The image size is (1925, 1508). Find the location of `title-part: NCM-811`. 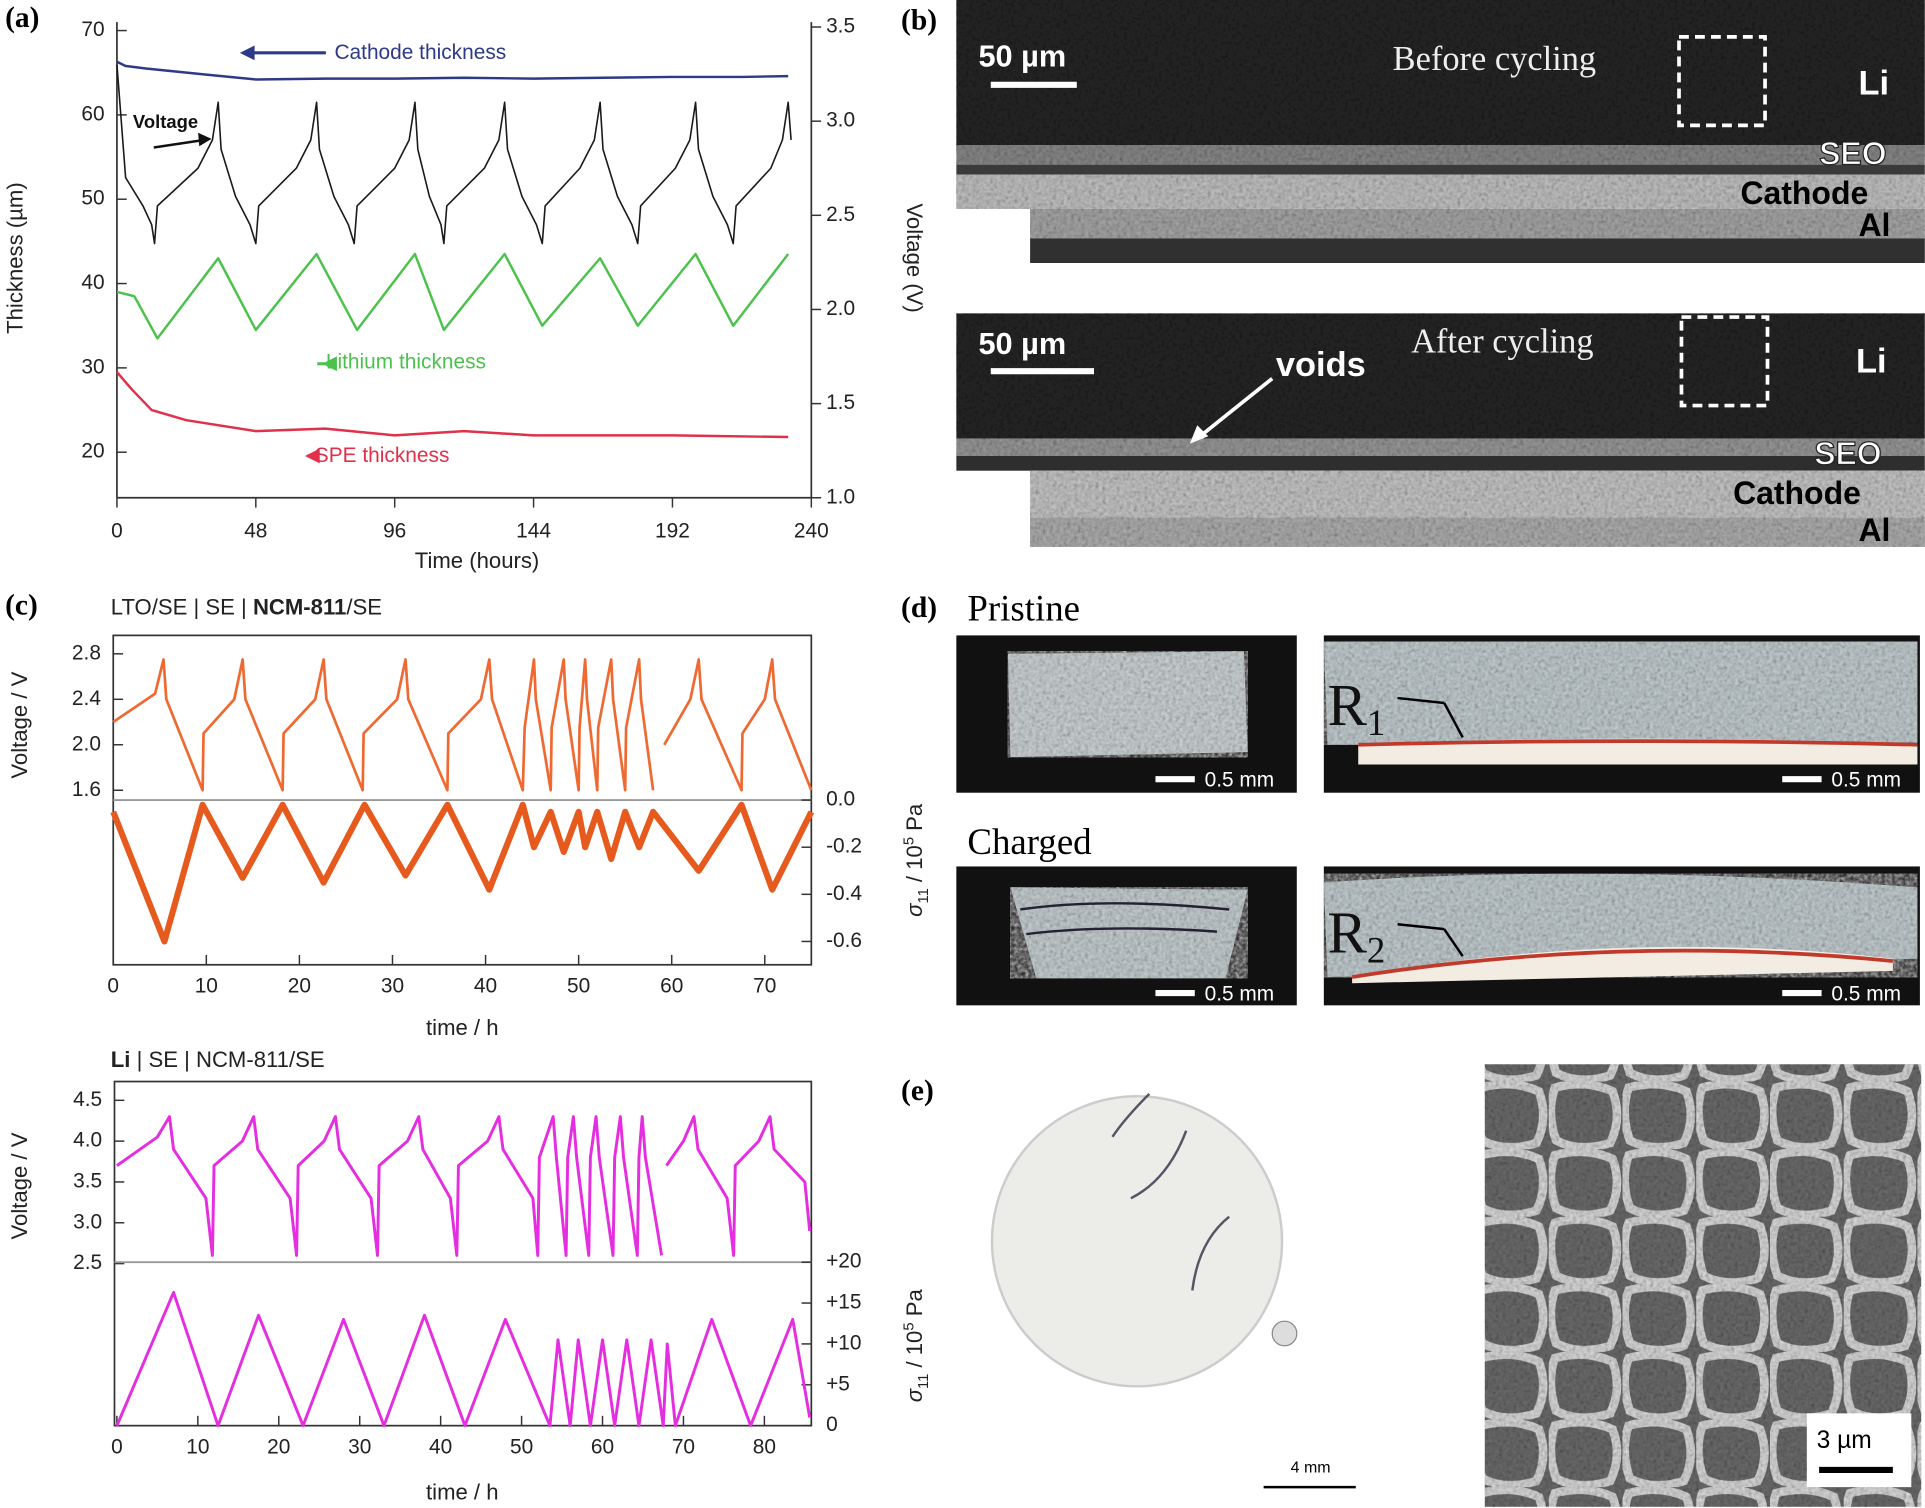

title-part: NCM-811 is located at coordinates (299, 607).